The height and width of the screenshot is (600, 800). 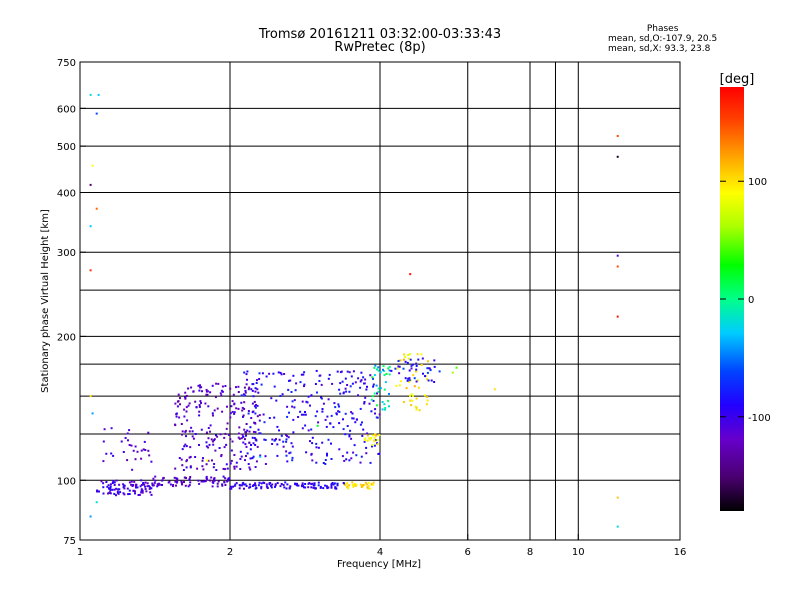 What do you see at coordinates (66, 193) in the screenshot?
I see `y-tick-label: 400` at bounding box center [66, 193].